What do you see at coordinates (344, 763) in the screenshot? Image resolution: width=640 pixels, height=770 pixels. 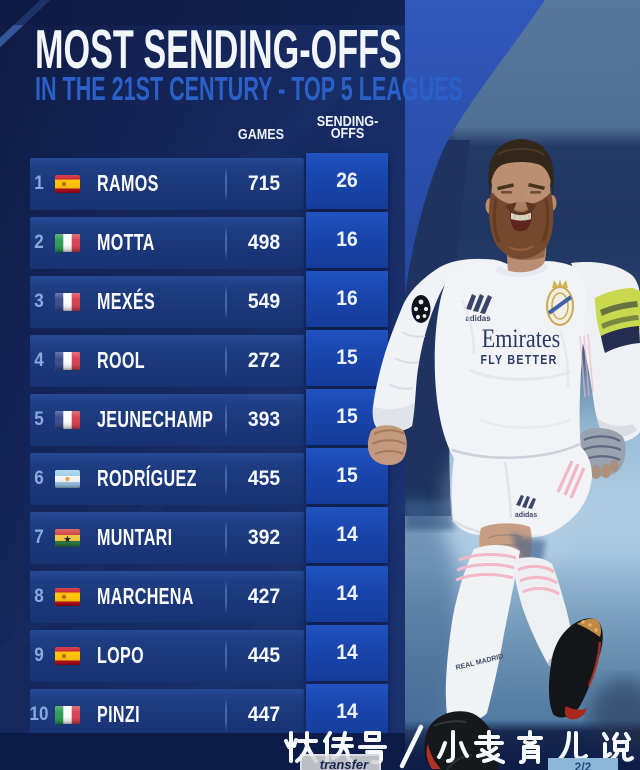 I see `svg-text: transfer` at bounding box center [344, 763].